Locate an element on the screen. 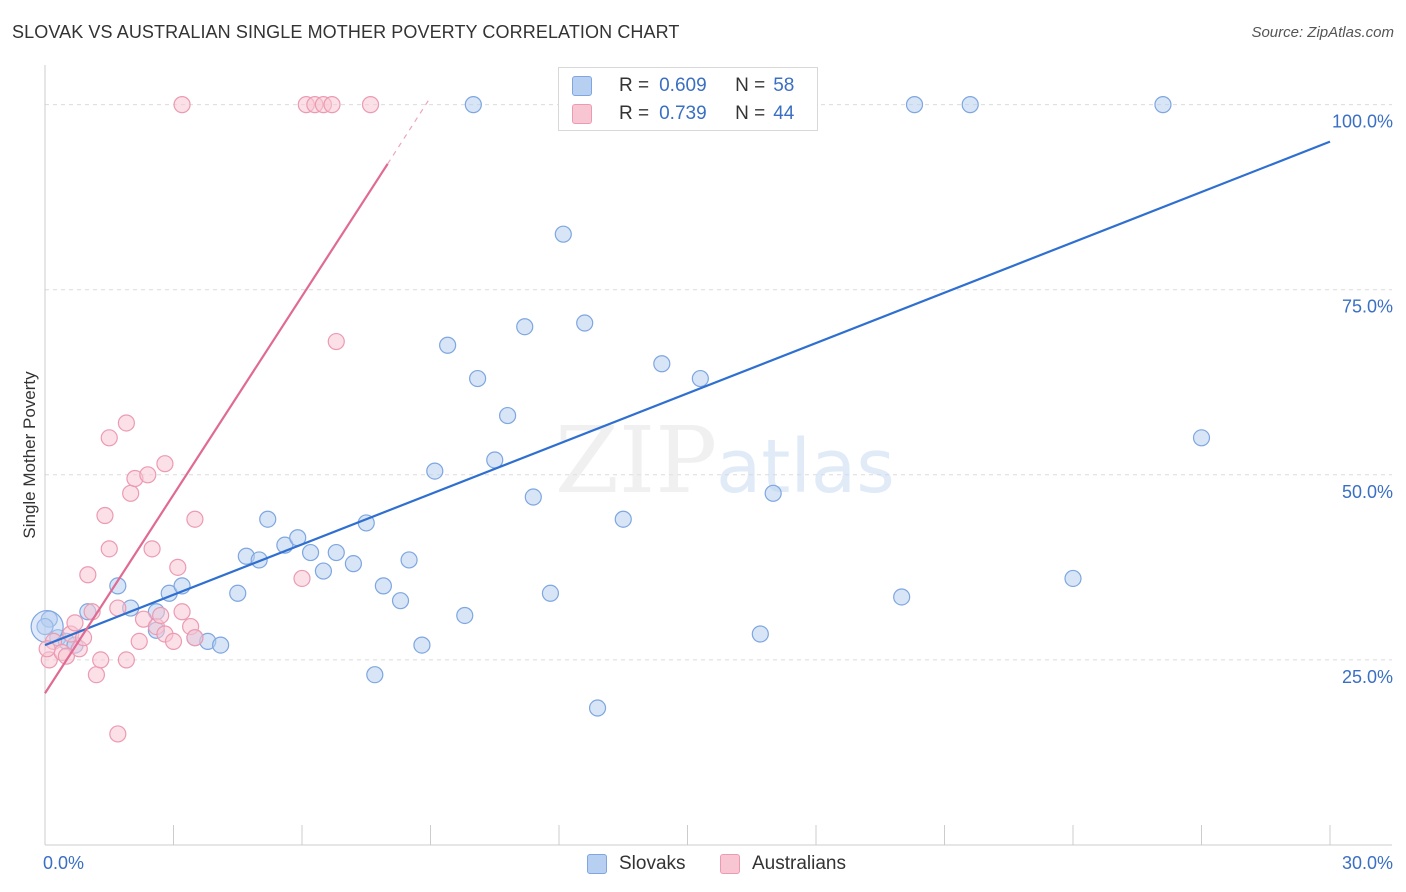  n-value: 58 is located at coordinates (784, 85).